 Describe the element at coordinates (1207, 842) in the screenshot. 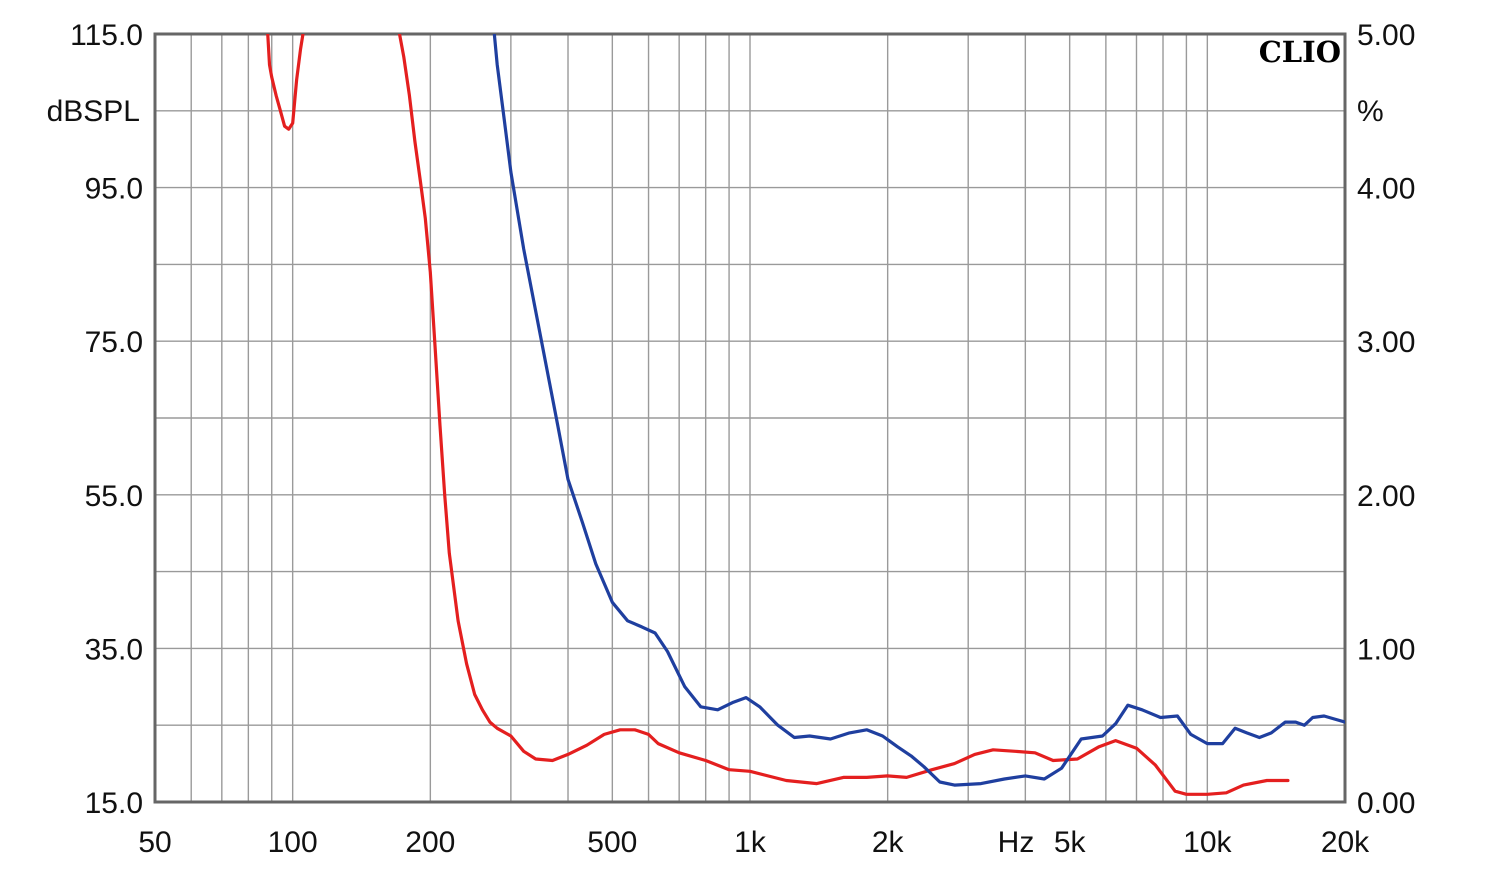

I see `x-tick-label-7: 10k` at that location.